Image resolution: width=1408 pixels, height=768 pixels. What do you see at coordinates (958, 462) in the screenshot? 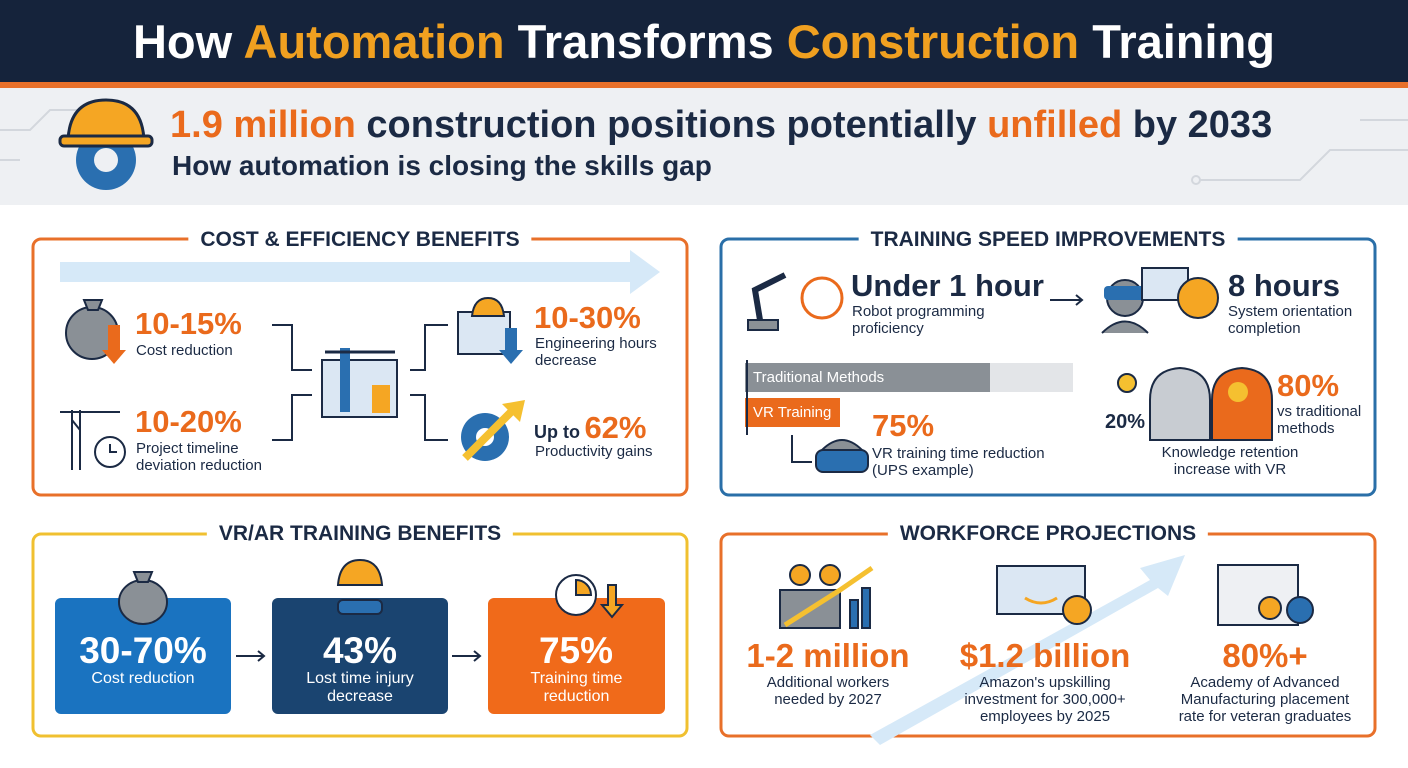
I see `stat-label: VR training time reduction (UPS example)` at bounding box center [958, 462].